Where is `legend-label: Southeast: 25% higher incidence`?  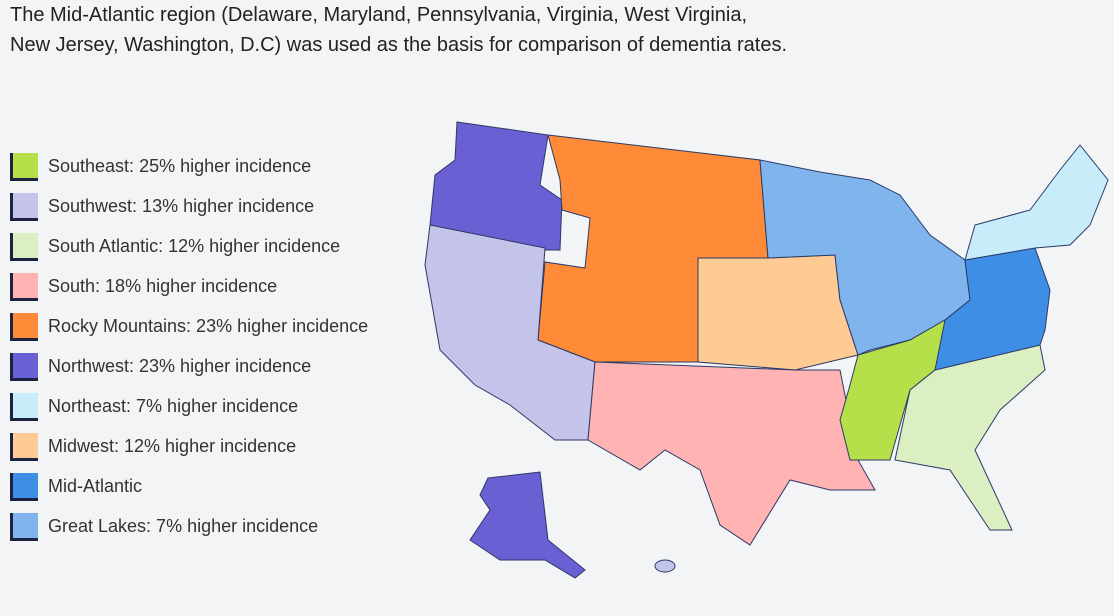 legend-label: Southeast: 25% higher incidence is located at coordinates (179, 166).